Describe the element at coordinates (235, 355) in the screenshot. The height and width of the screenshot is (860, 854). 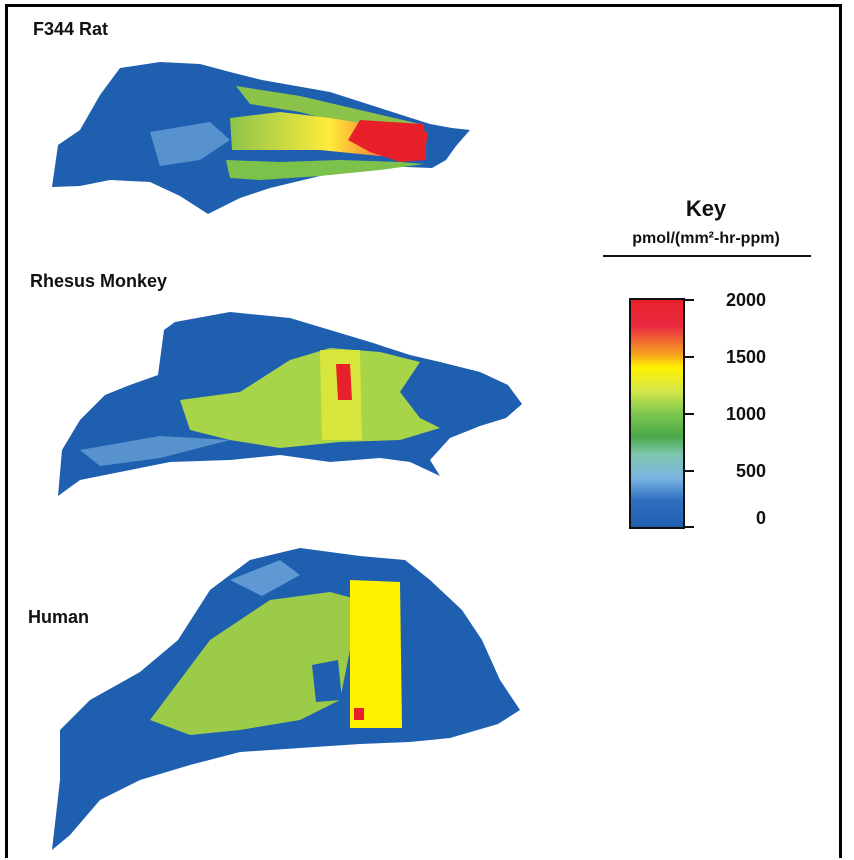
I see `monkey-map-inner-blue` at that location.